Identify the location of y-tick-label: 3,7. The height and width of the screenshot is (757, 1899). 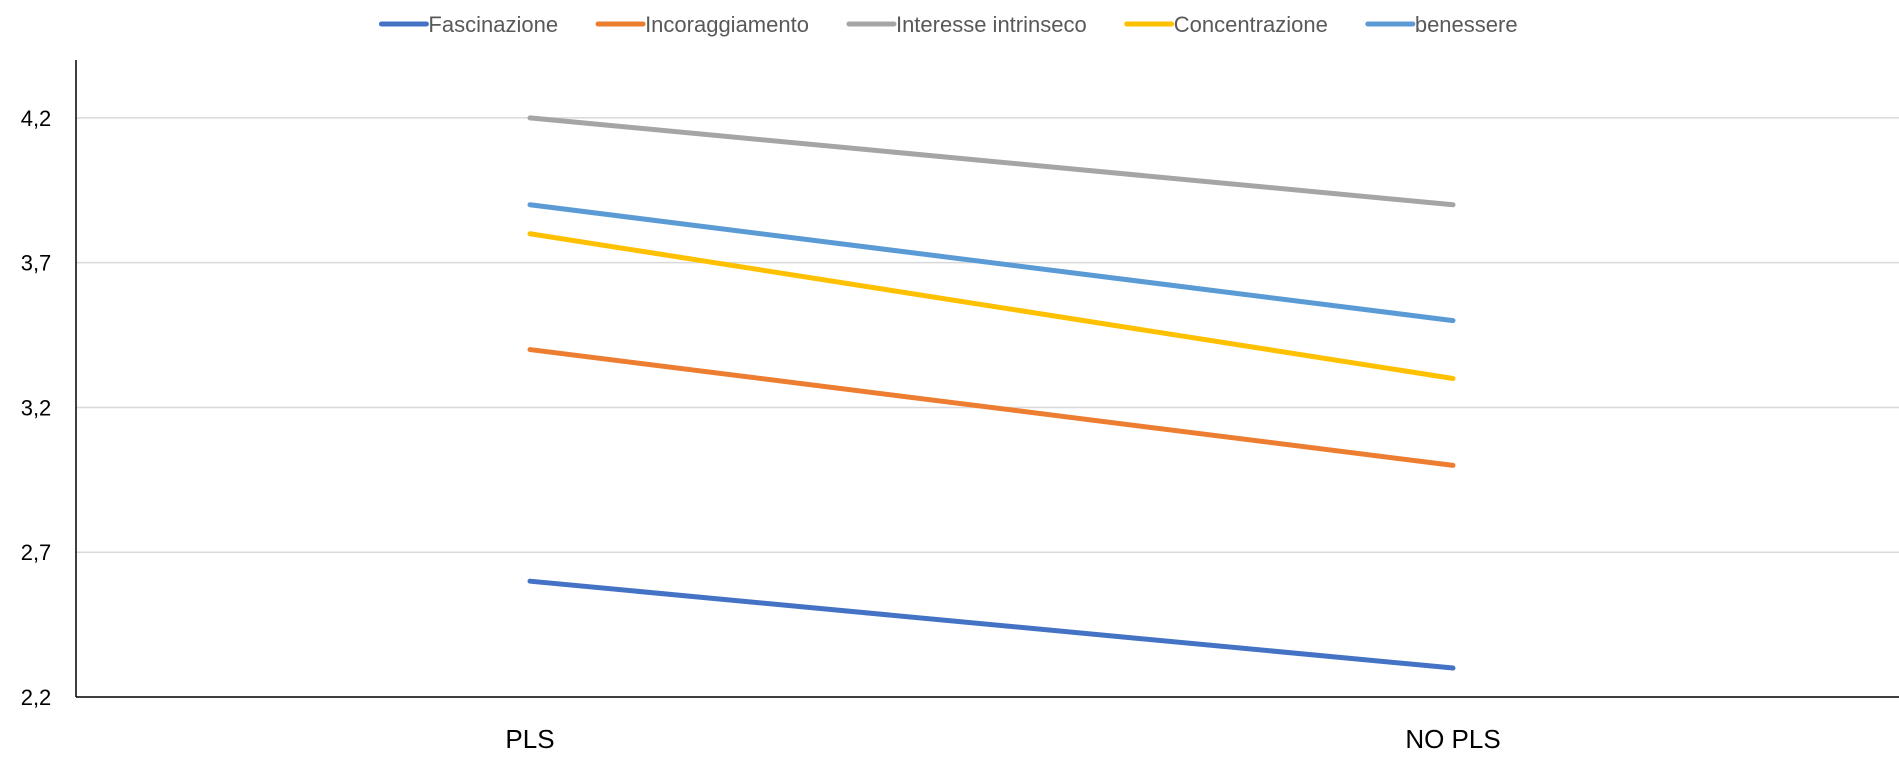
(36, 263).